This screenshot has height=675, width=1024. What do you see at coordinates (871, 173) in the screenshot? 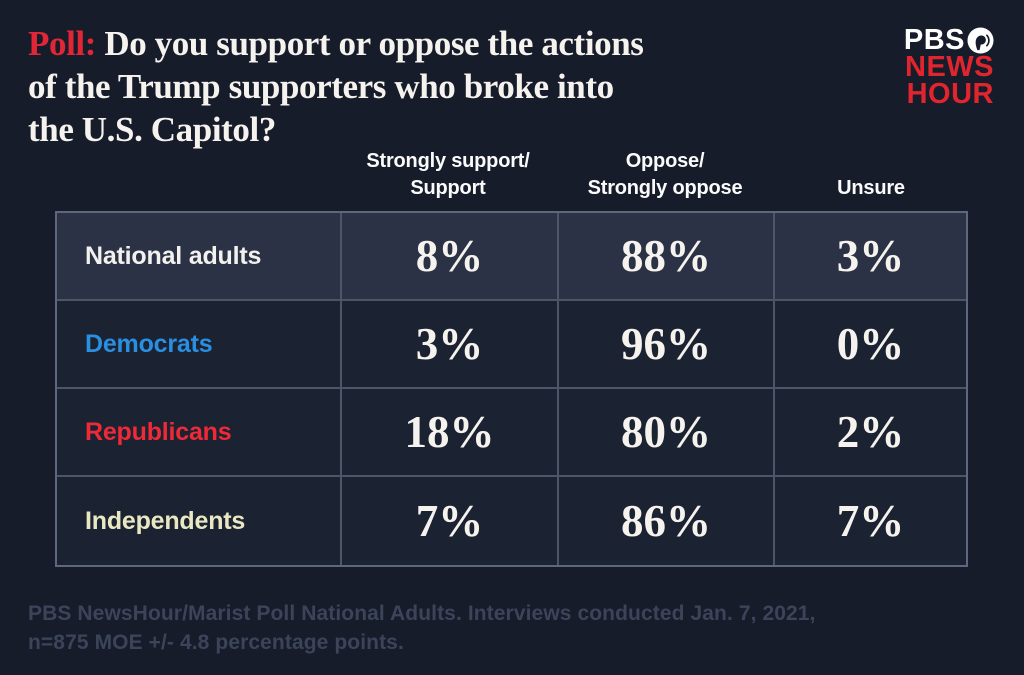
I see `column-header-unsure: Unsure` at bounding box center [871, 173].